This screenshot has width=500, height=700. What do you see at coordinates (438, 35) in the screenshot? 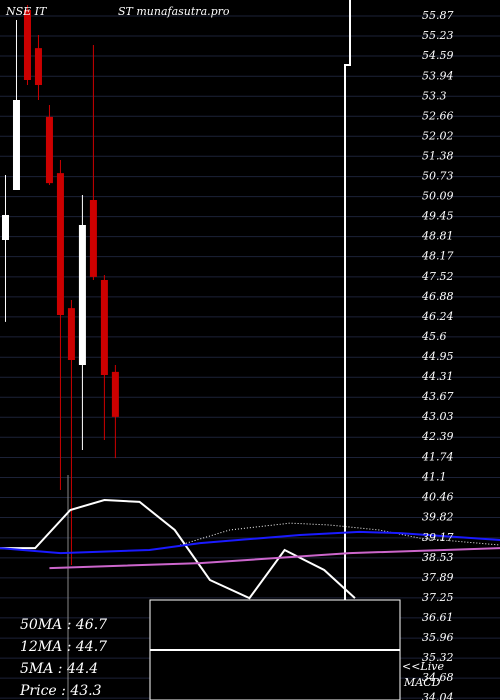
I see `y-tick-label: 55.23` at bounding box center [438, 35].